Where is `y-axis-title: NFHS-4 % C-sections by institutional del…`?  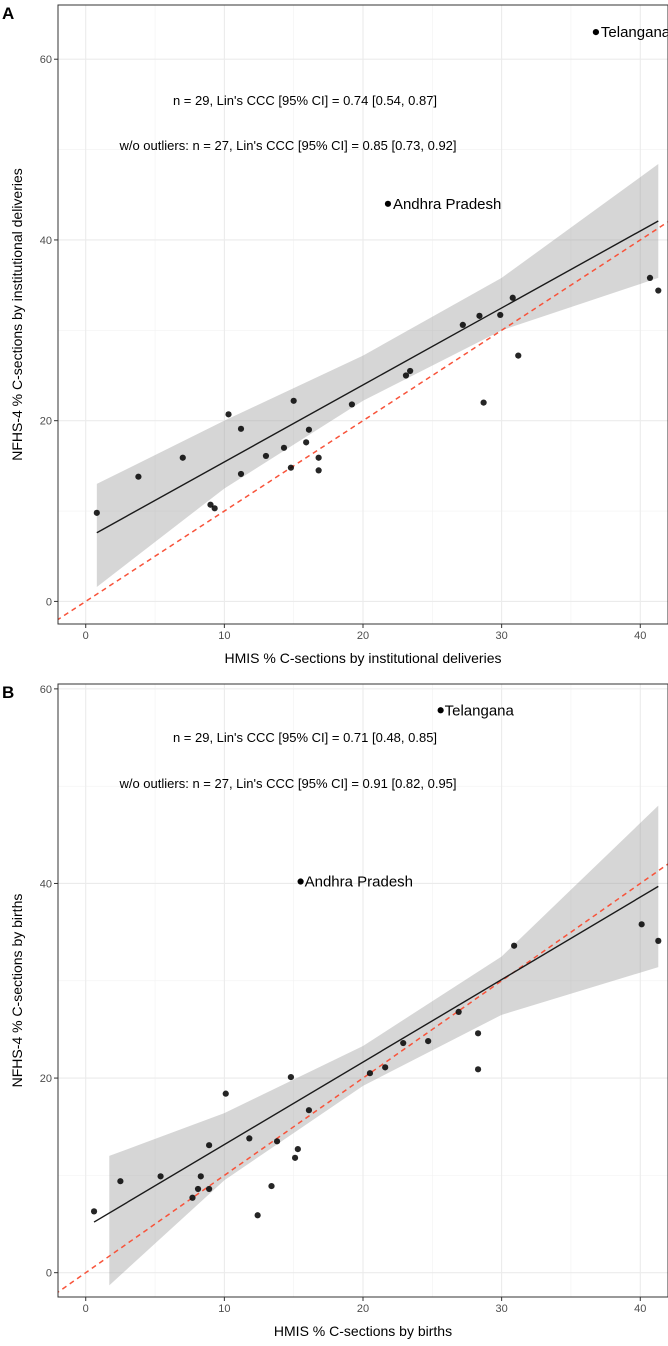 y-axis-title: NFHS-4 % C-sections by institutional del… is located at coordinates (17, 314).